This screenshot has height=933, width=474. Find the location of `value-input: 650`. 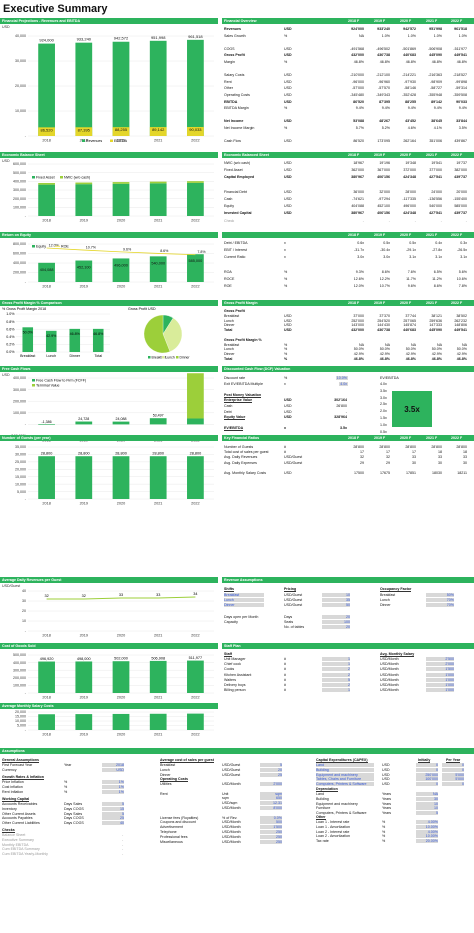

value-input: 650 is located at coordinates (271, 798).